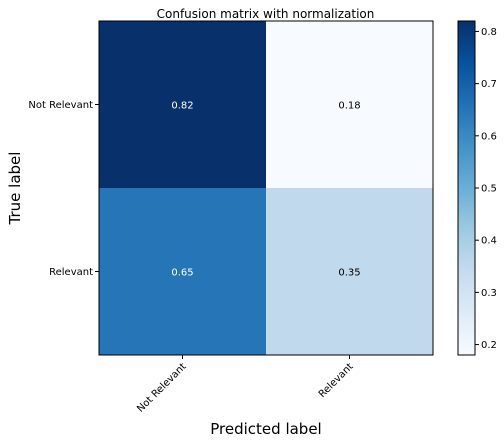 This screenshot has width=504, height=443. What do you see at coordinates (182, 273) in the screenshot?
I see `cell-value-label: 0.65` at bounding box center [182, 273].